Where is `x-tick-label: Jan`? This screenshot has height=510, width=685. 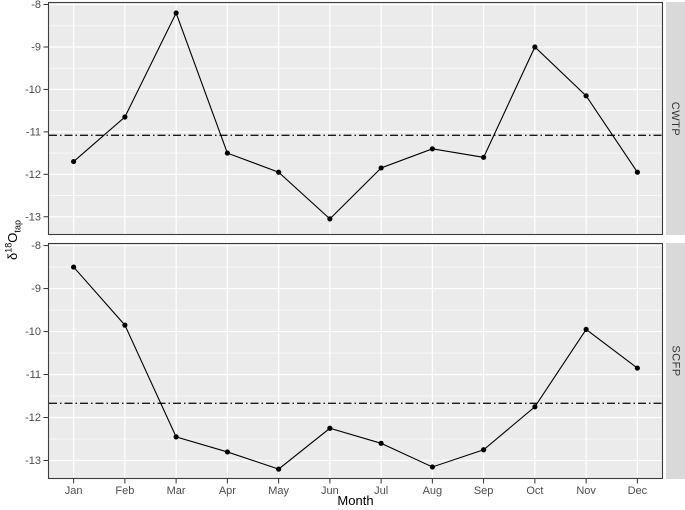
x-tick-label: Jan is located at coordinates (74, 491).